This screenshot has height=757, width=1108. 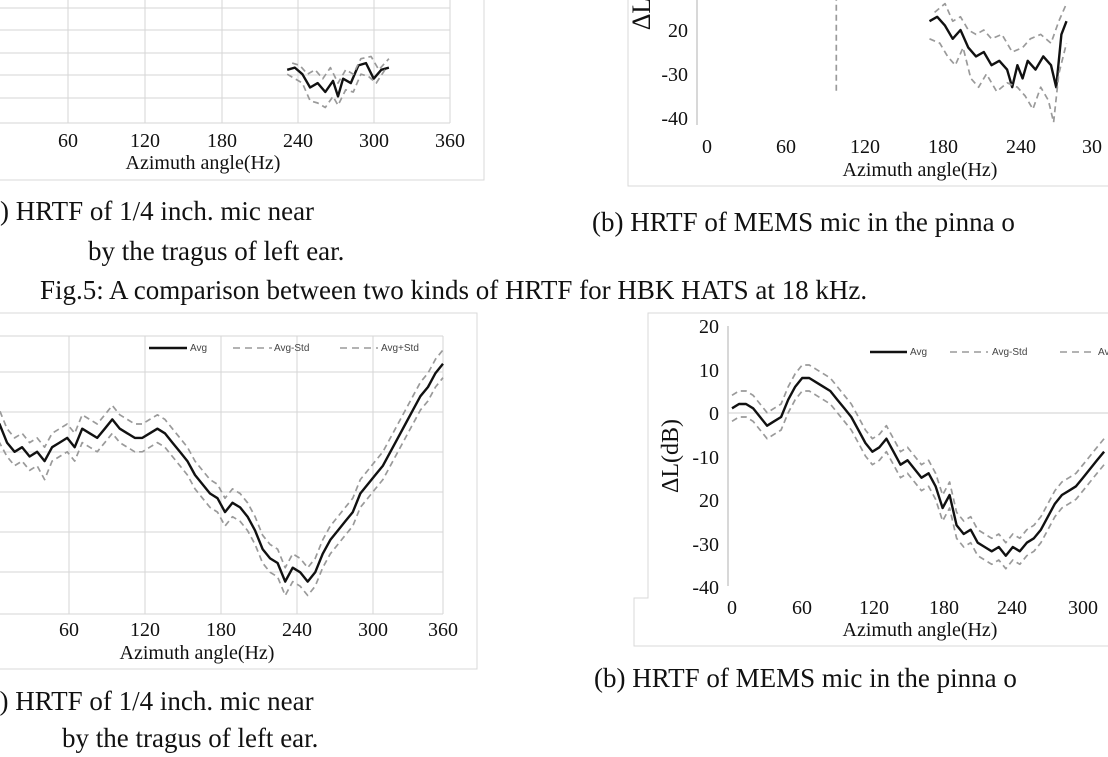 I want to click on panel-bottom-left-series, so click(x=222, y=473).